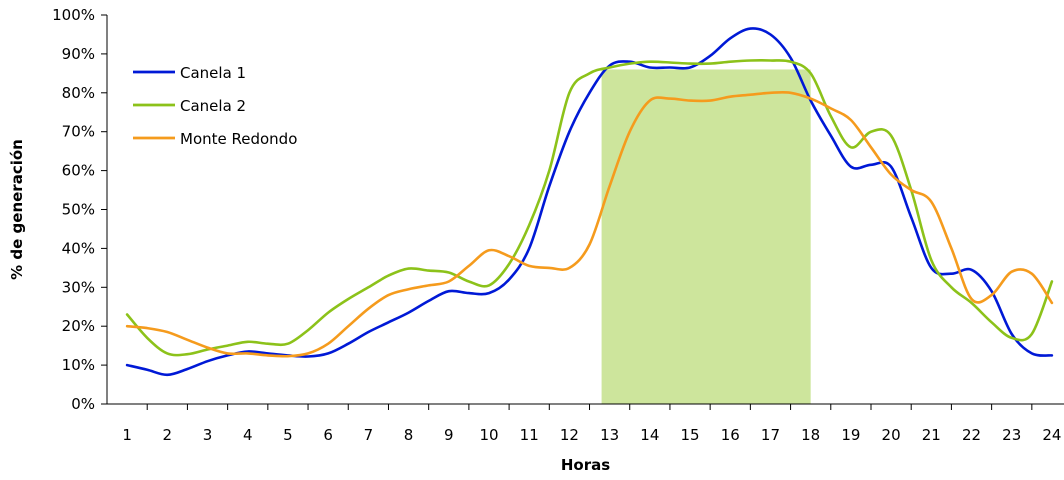 Image resolution: width=1064 pixels, height=480 pixels. Describe the element at coordinates (529, 435) in the screenshot. I see `x-tick-label: 11` at that location.